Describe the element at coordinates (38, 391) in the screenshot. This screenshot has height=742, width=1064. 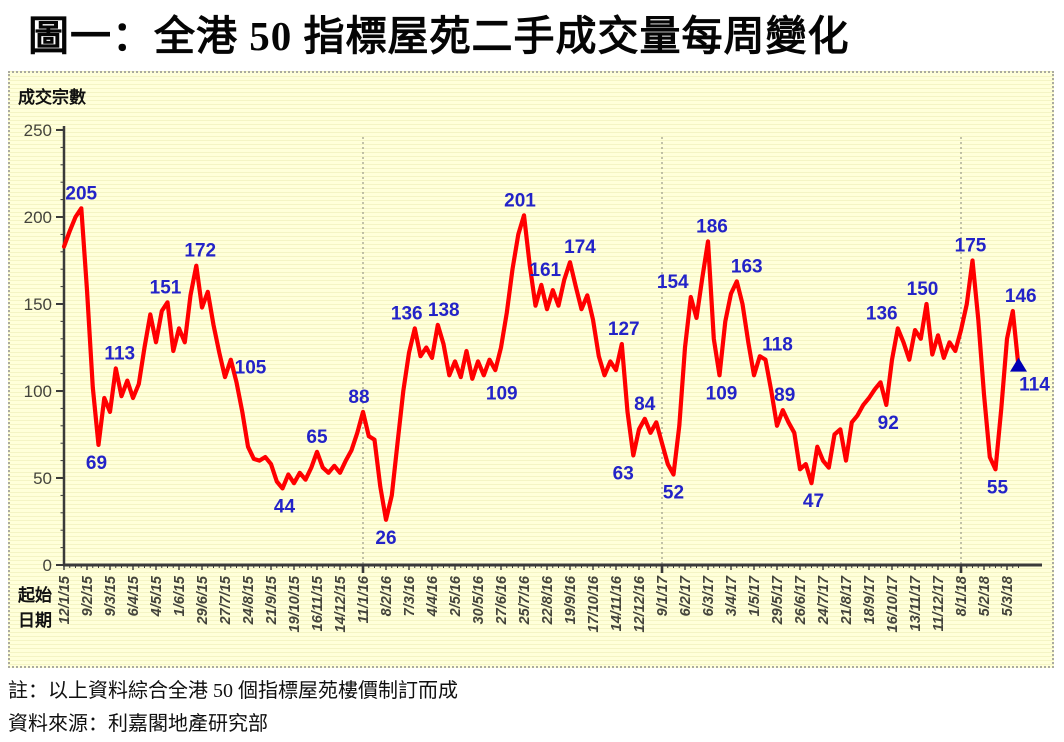
I see `y-tick-label: 100` at that location.